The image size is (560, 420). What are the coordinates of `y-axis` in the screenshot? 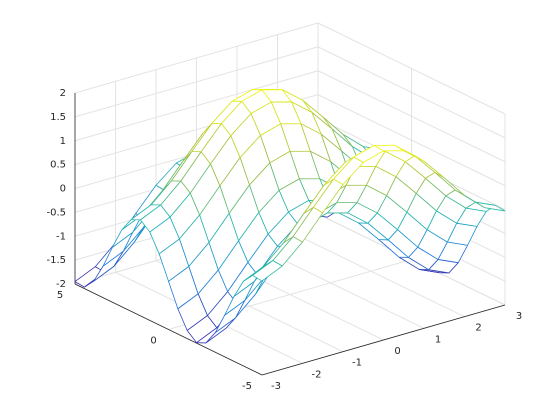 It's located at (168, 329).